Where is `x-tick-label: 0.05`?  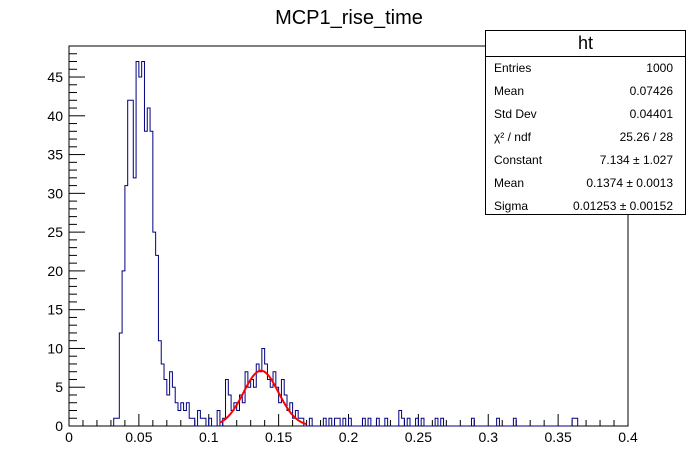 x-tick-label: 0.05 is located at coordinates (138, 437).